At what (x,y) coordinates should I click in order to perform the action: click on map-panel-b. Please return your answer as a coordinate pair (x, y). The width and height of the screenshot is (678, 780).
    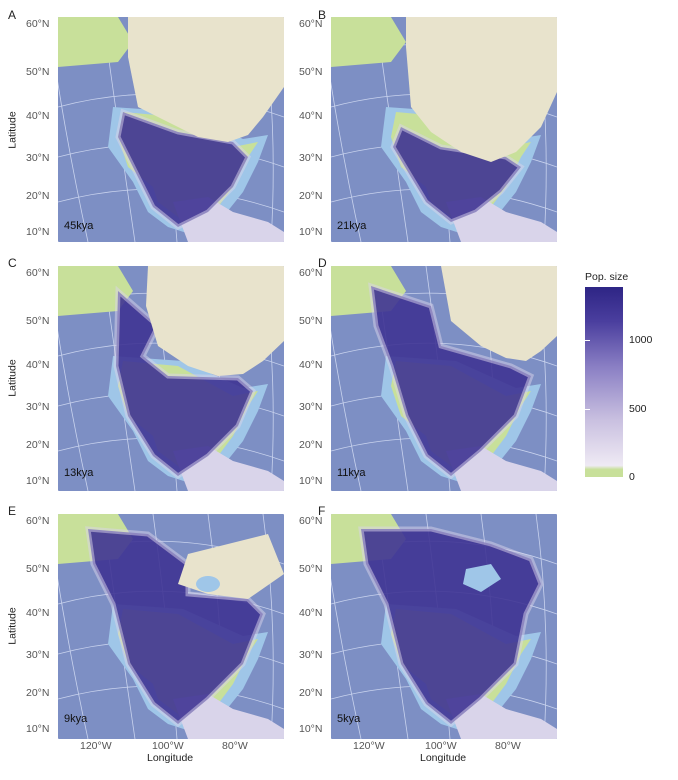
    Looking at the image, I should click on (444, 129).